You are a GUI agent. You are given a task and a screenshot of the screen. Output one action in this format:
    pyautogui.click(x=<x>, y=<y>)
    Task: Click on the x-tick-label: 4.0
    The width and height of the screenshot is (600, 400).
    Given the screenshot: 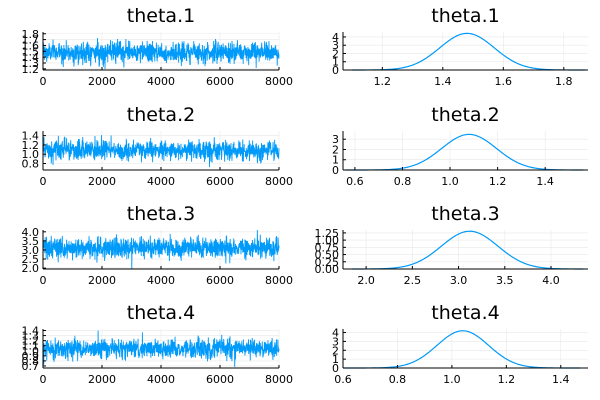 What is the action you would take?
    pyautogui.click(x=551, y=280)
    